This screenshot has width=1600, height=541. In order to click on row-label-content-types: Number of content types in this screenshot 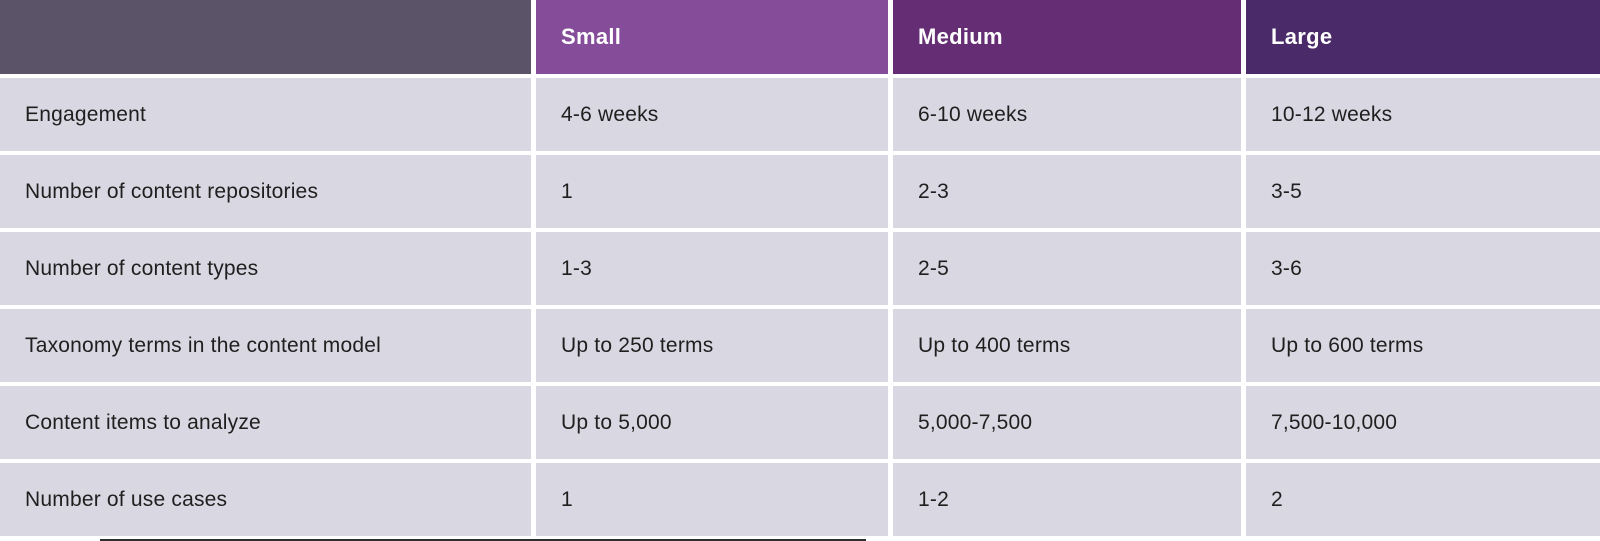, I will do `click(265, 268)`.